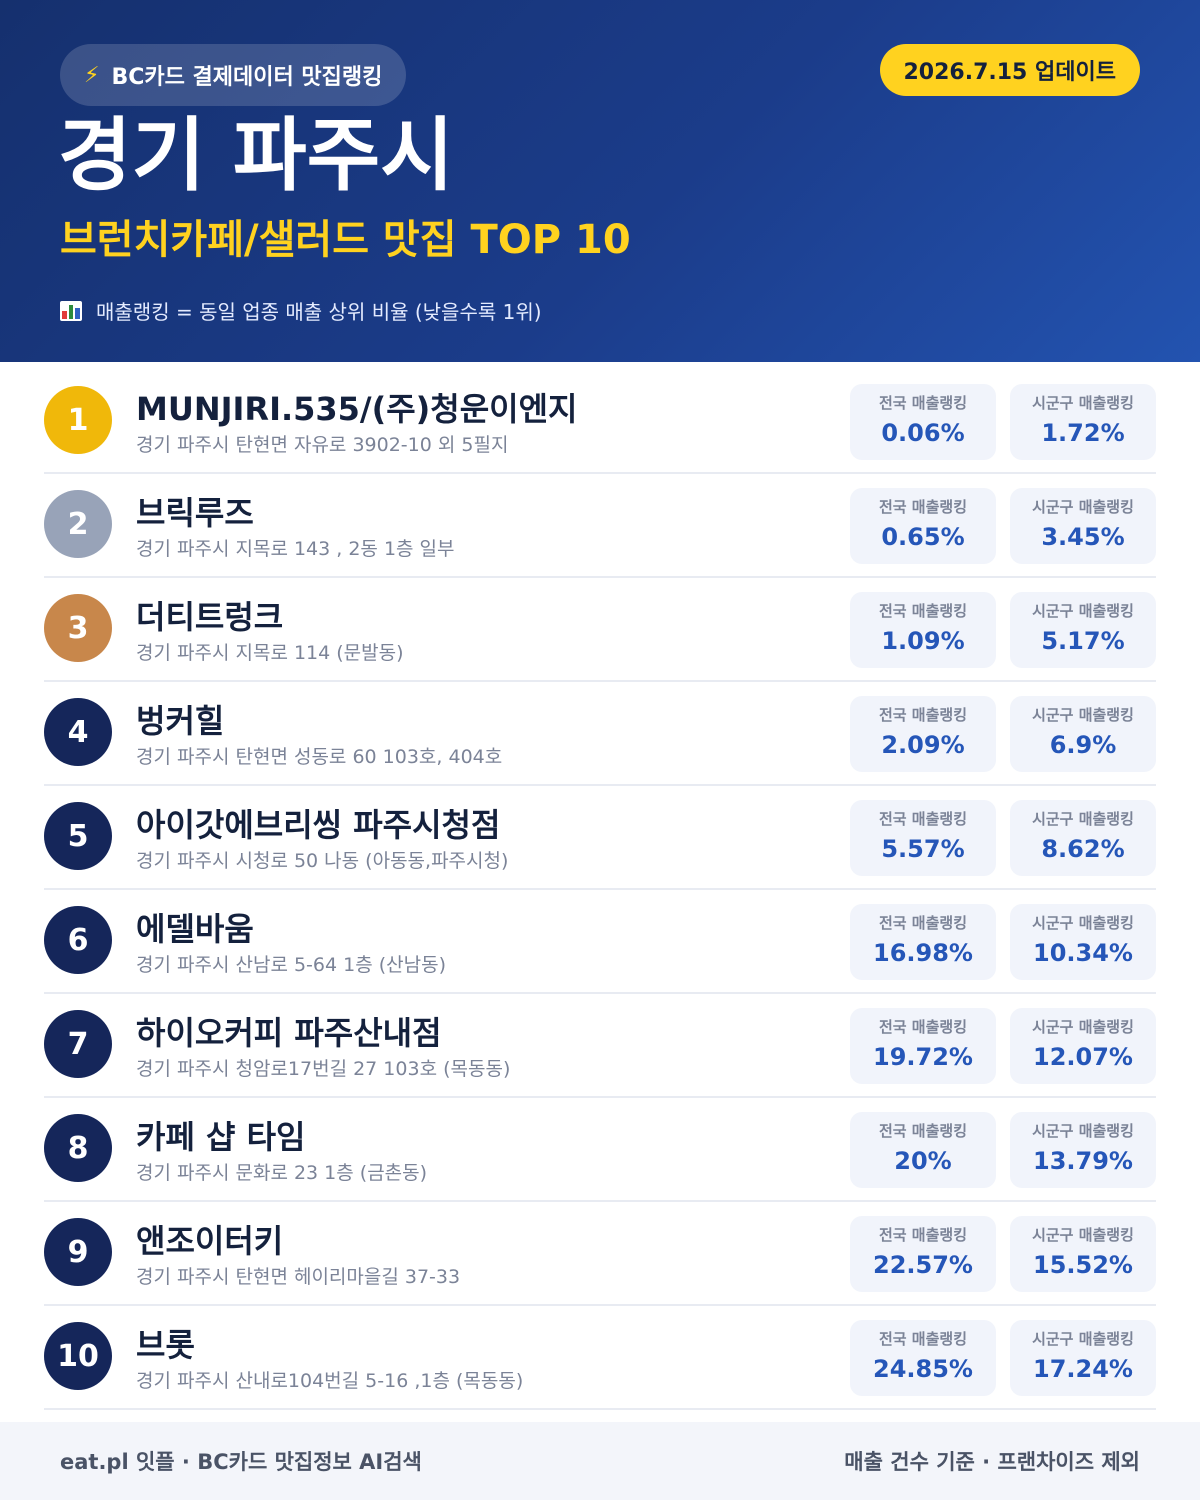 The height and width of the screenshot is (1500, 1200). What do you see at coordinates (1083, 953) in the screenshot?
I see `local-ranking-value: 10.34%` at bounding box center [1083, 953].